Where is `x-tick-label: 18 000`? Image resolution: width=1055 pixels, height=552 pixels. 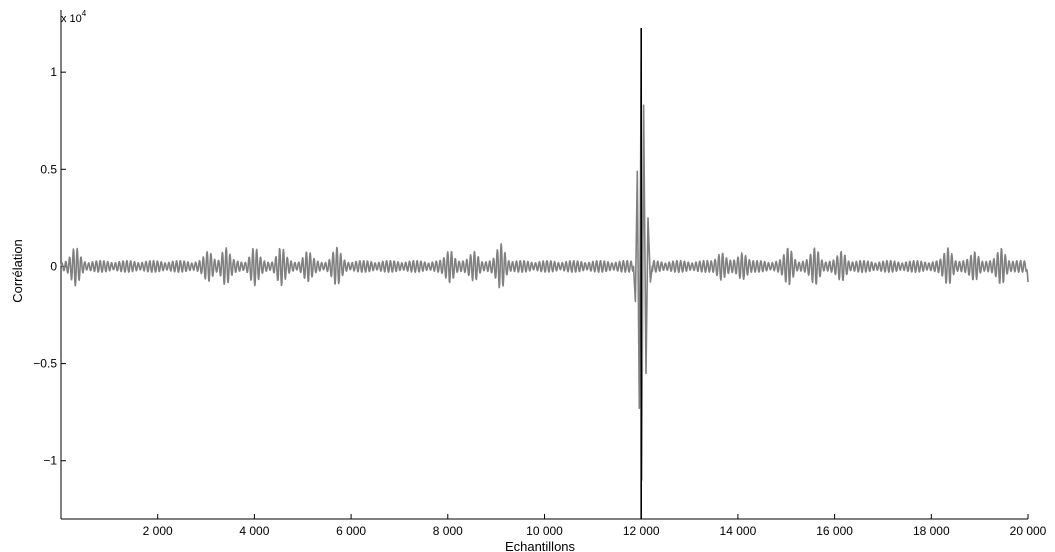
x-tick-label: 18 000 is located at coordinates (931, 531).